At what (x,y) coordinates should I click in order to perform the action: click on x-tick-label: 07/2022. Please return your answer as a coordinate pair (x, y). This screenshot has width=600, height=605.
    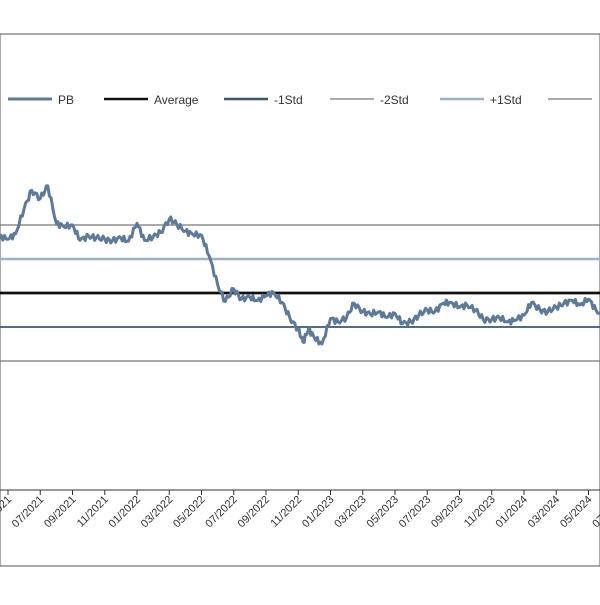
    Looking at the image, I should click on (221, 512).